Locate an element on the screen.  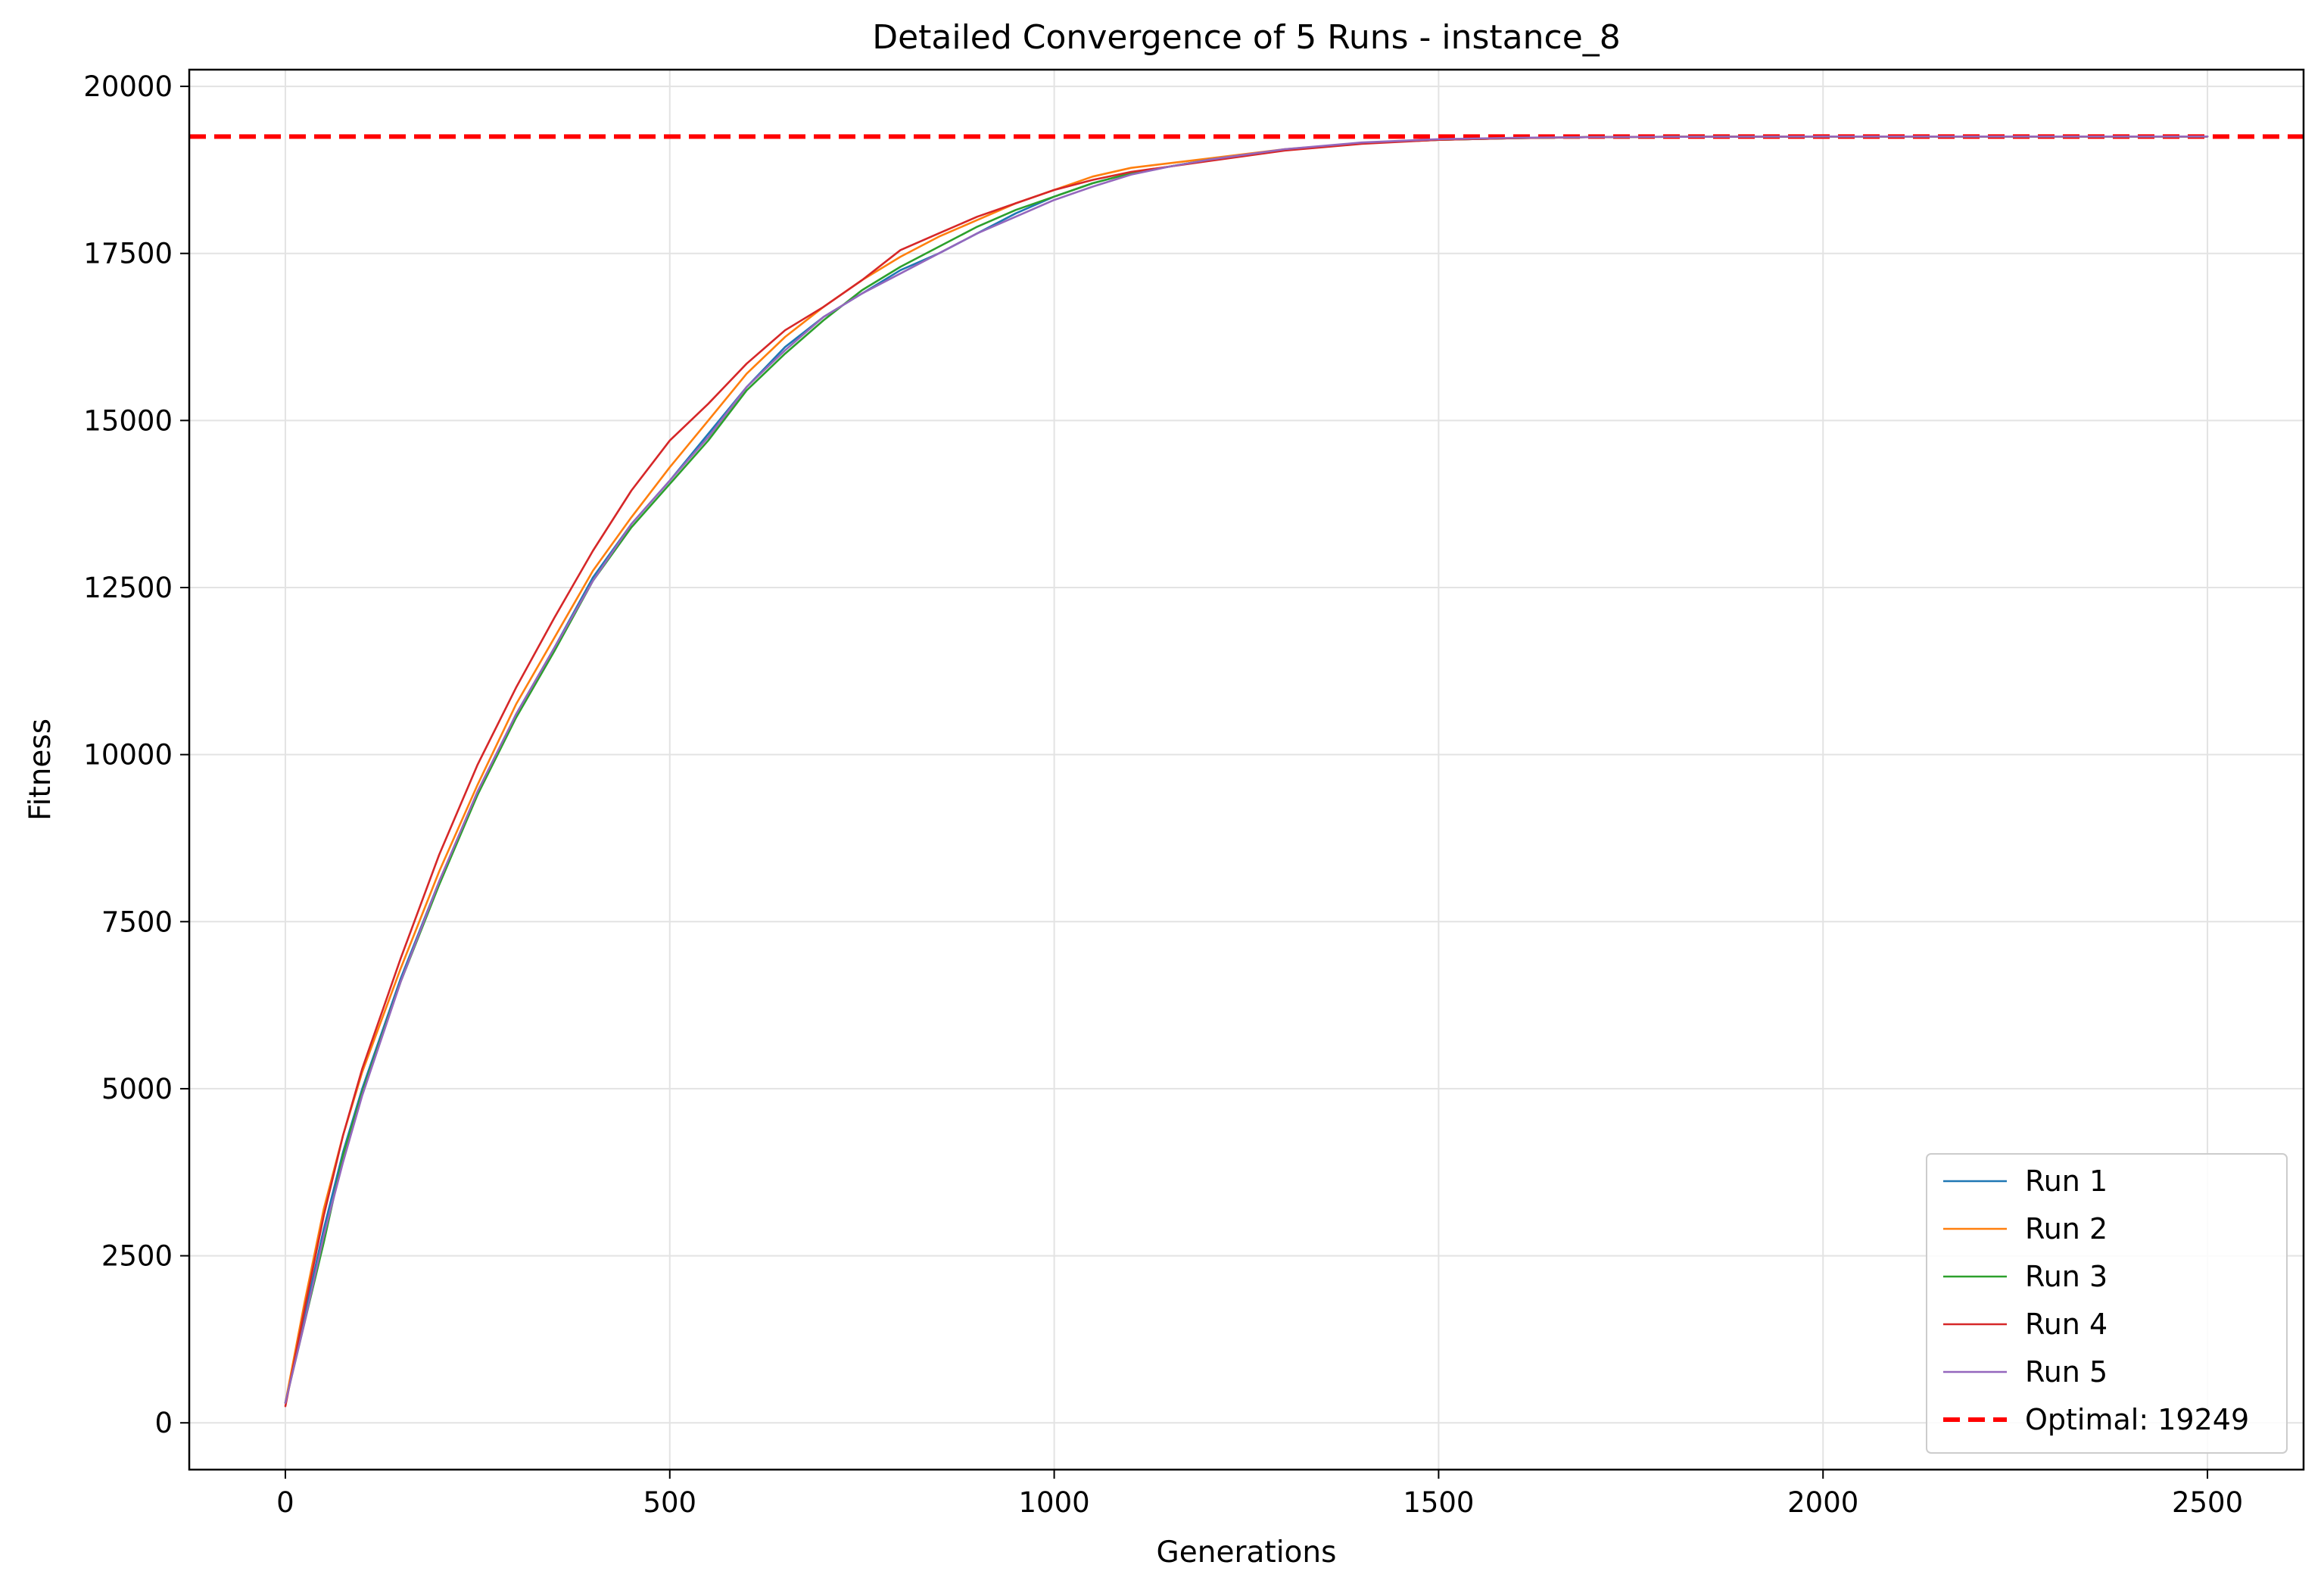
y-axis-label: Fitness is located at coordinates (40, 770).